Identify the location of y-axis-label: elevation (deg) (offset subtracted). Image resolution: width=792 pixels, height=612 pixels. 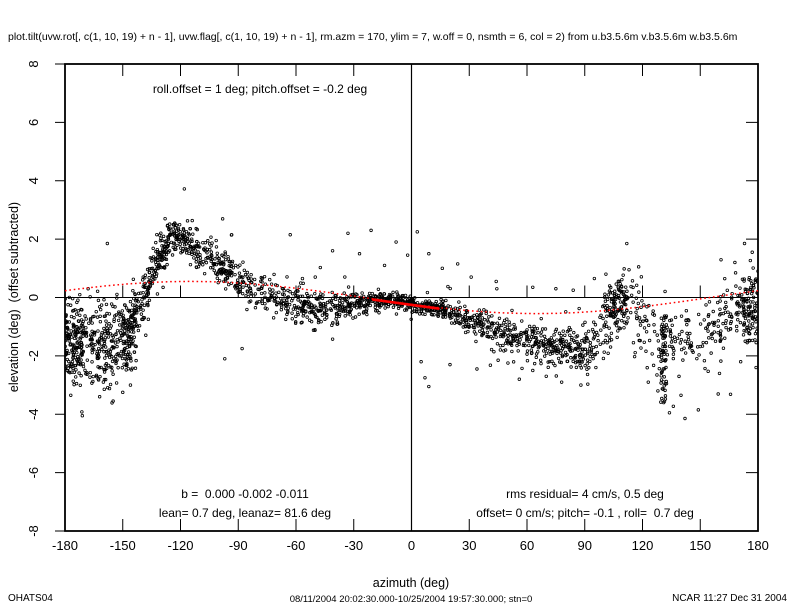
(14, 297).